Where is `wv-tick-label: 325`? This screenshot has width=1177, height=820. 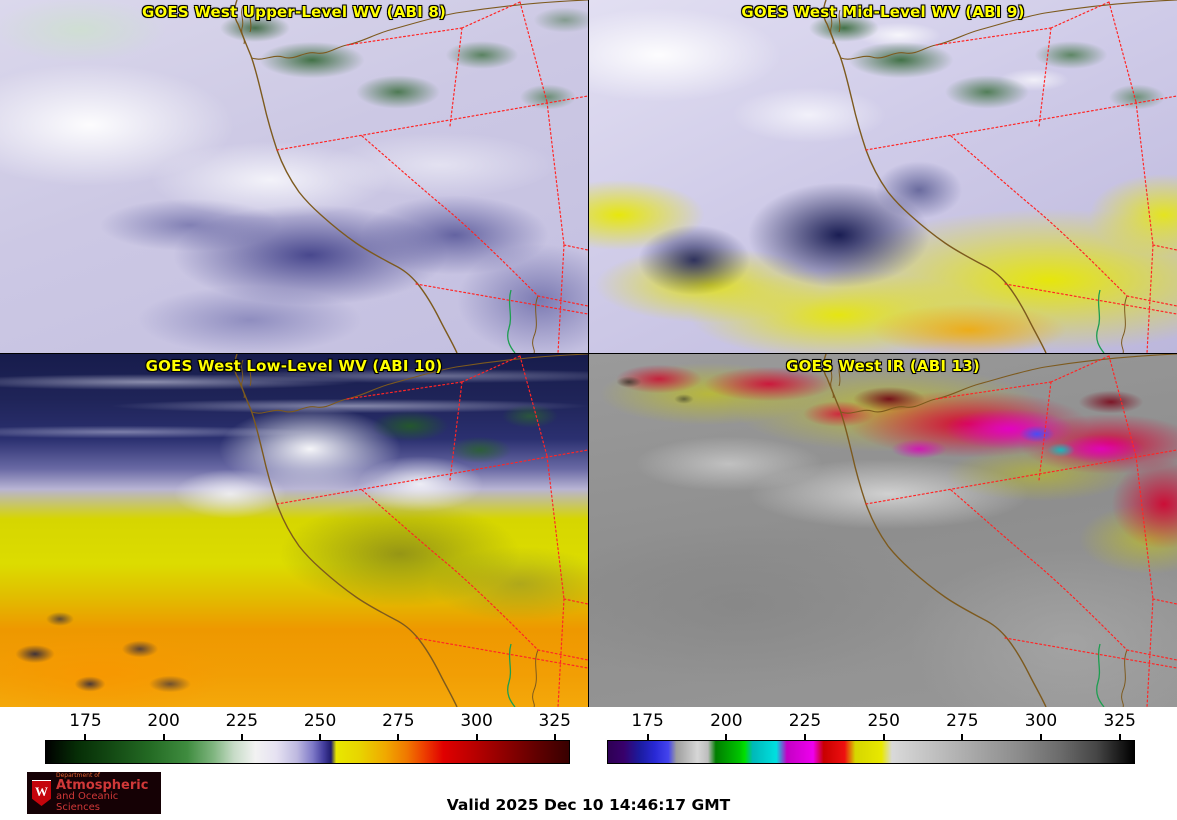 wv-tick-label: 325 is located at coordinates (554, 721).